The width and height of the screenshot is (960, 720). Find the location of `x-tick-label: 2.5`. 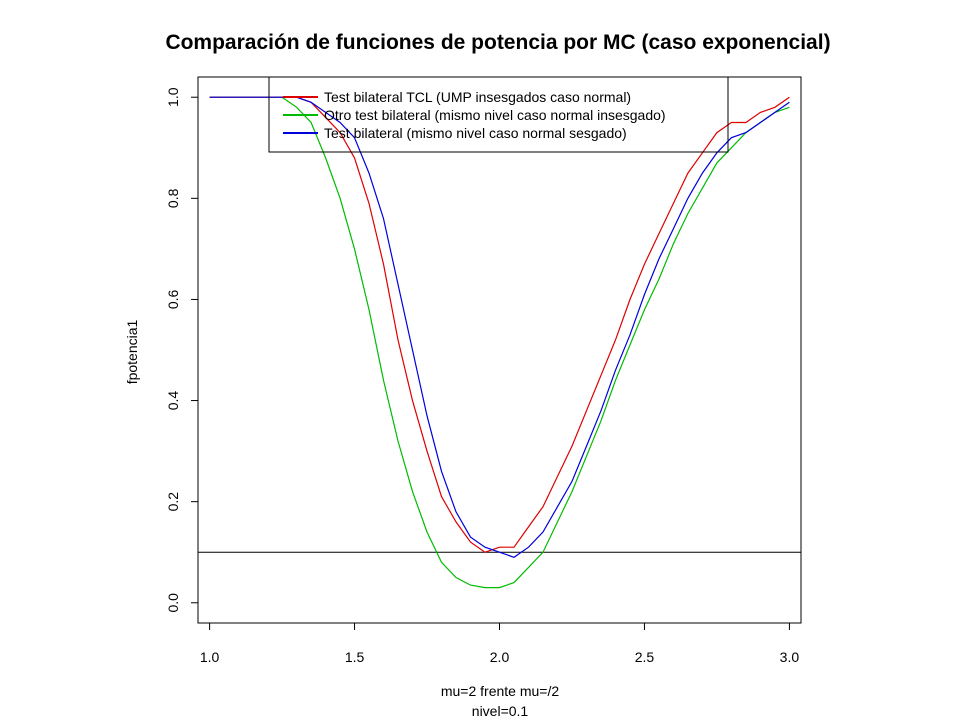

x-tick-label: 2.5 is located at coordinates (645, 657).